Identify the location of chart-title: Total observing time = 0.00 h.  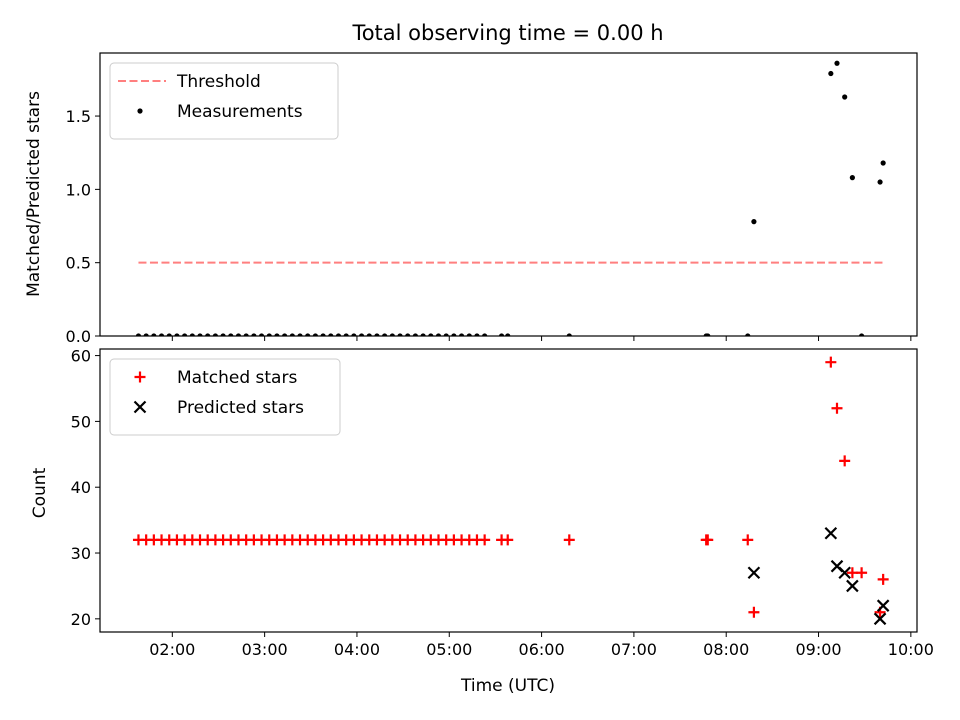
(507, 33).